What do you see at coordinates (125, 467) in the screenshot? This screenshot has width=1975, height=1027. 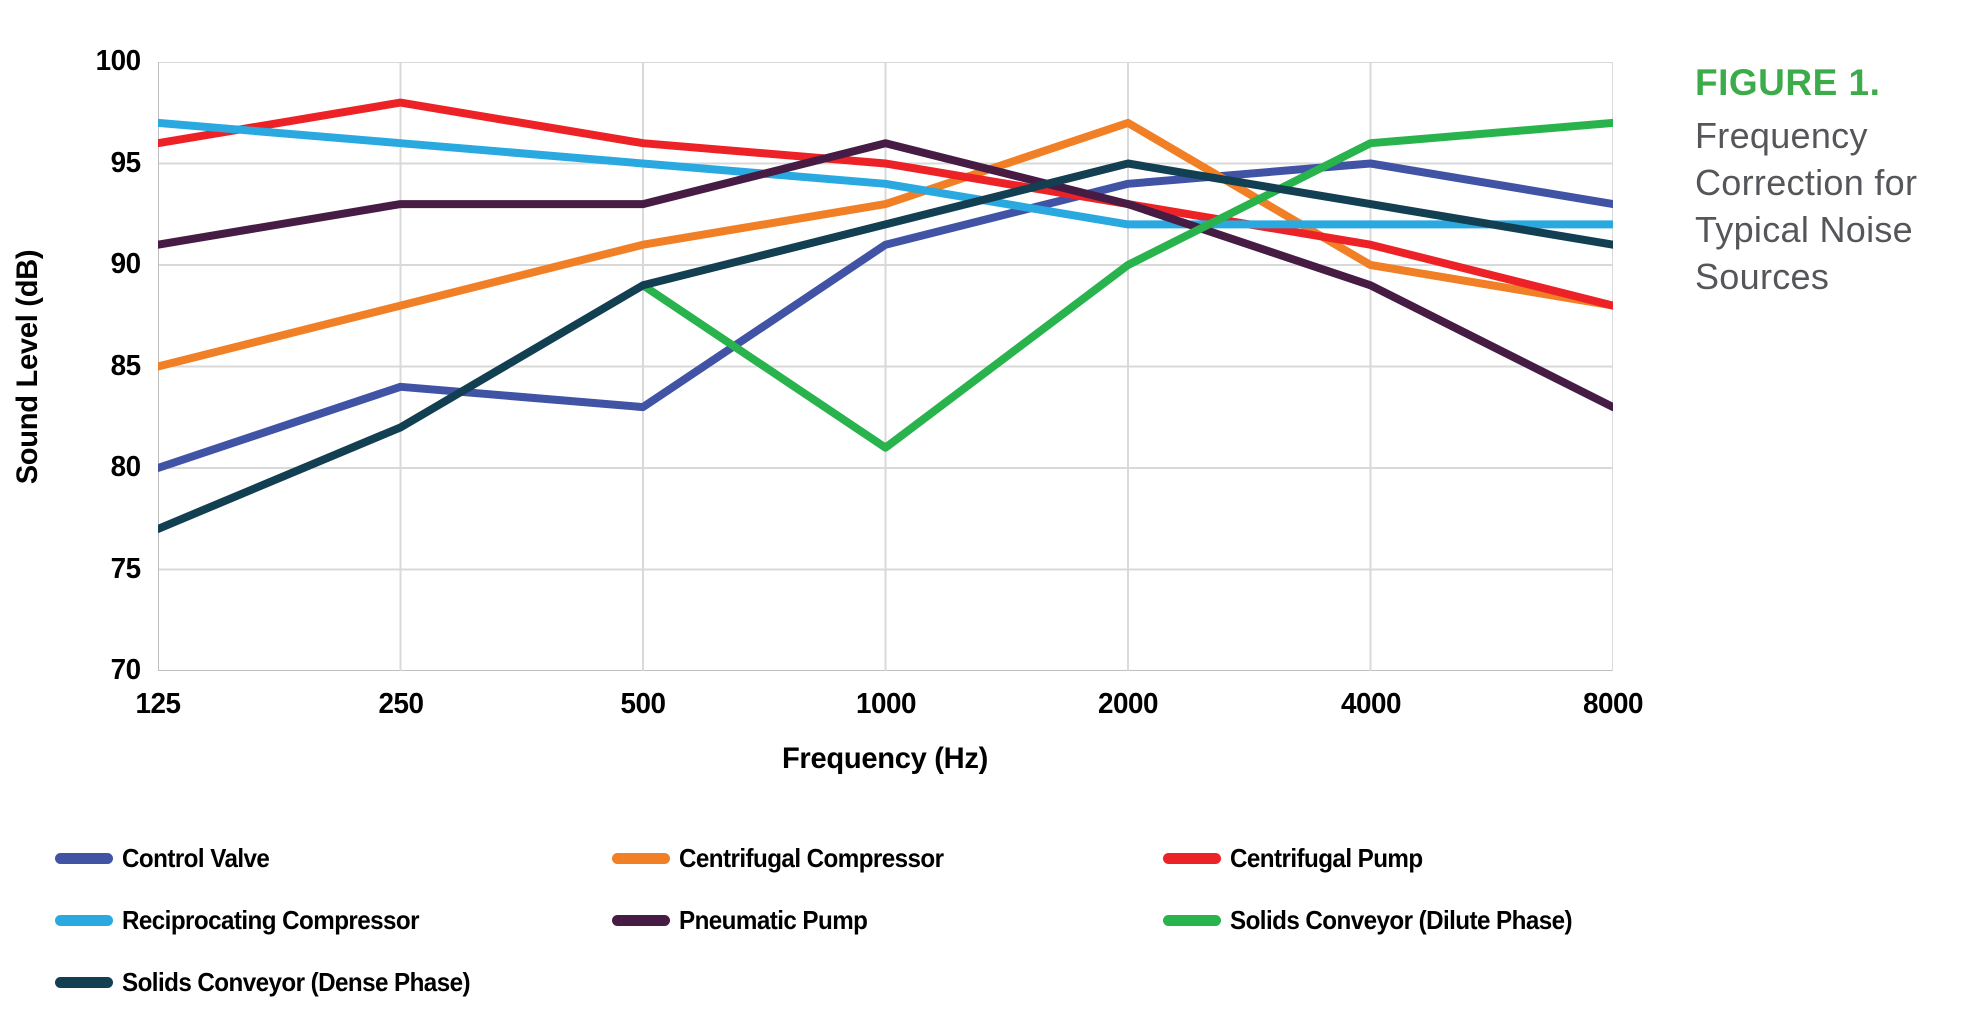 I see `y-tick-label: 80` at bounding box center [125, 467].